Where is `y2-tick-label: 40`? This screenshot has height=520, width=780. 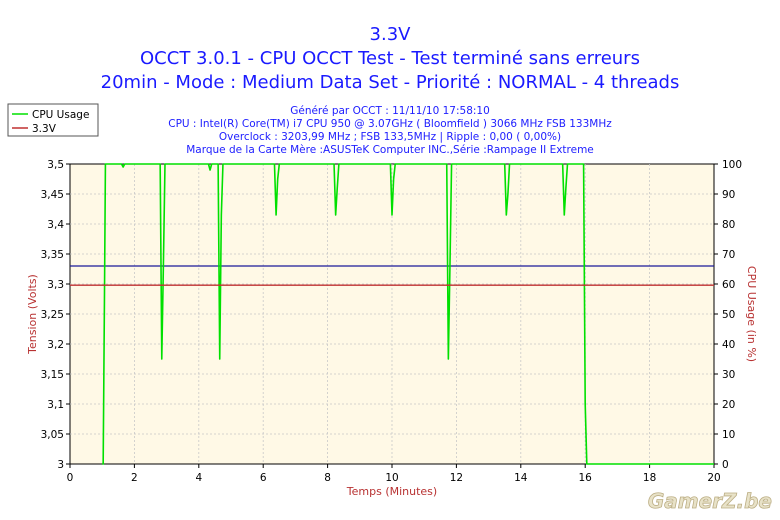
y2-tick-label: 40 is located at coordinates (728, 345).